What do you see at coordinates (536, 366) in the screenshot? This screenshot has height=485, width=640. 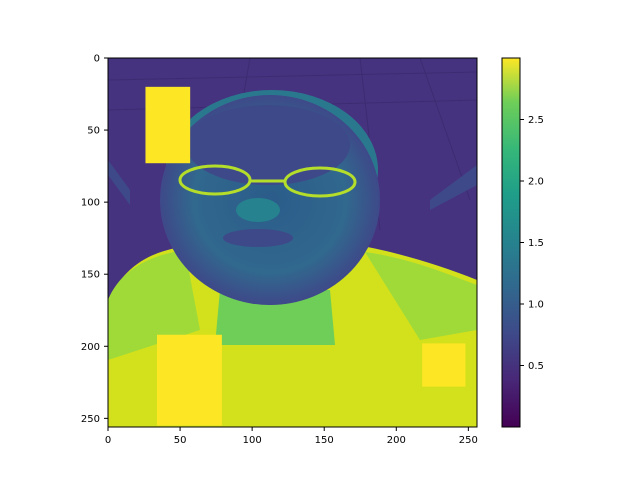 I see `colorbar-tick-label: 0.5` at bounding box center [536, 366].